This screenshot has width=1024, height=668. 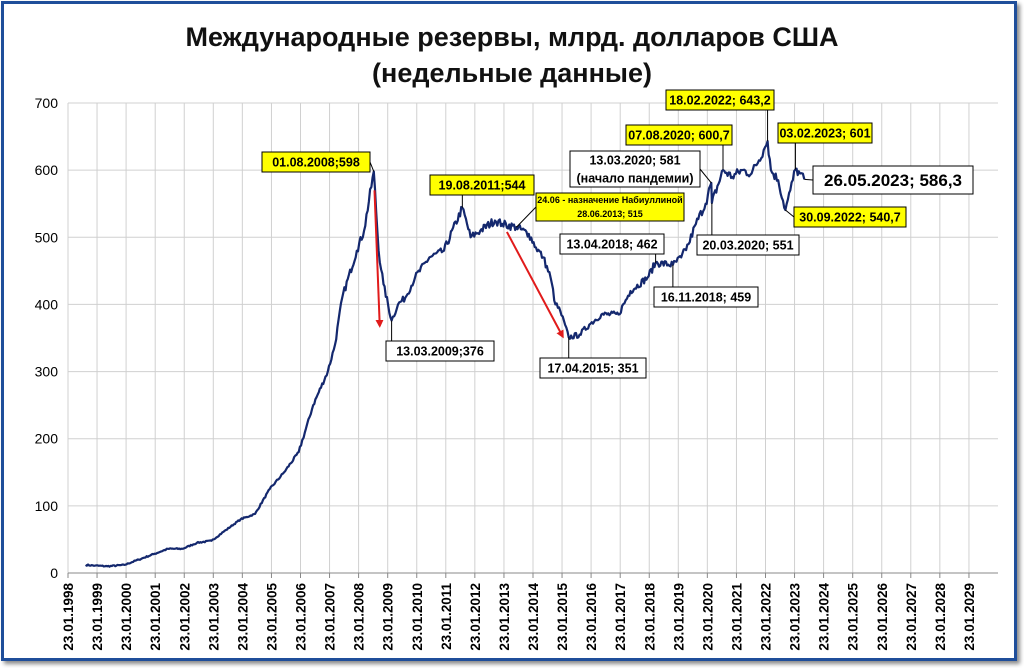 What do you see at coordinates (533, 617) in the screenshot?
I see `x-tick-label: 23.01.2014` at bounding box center [533, 617].